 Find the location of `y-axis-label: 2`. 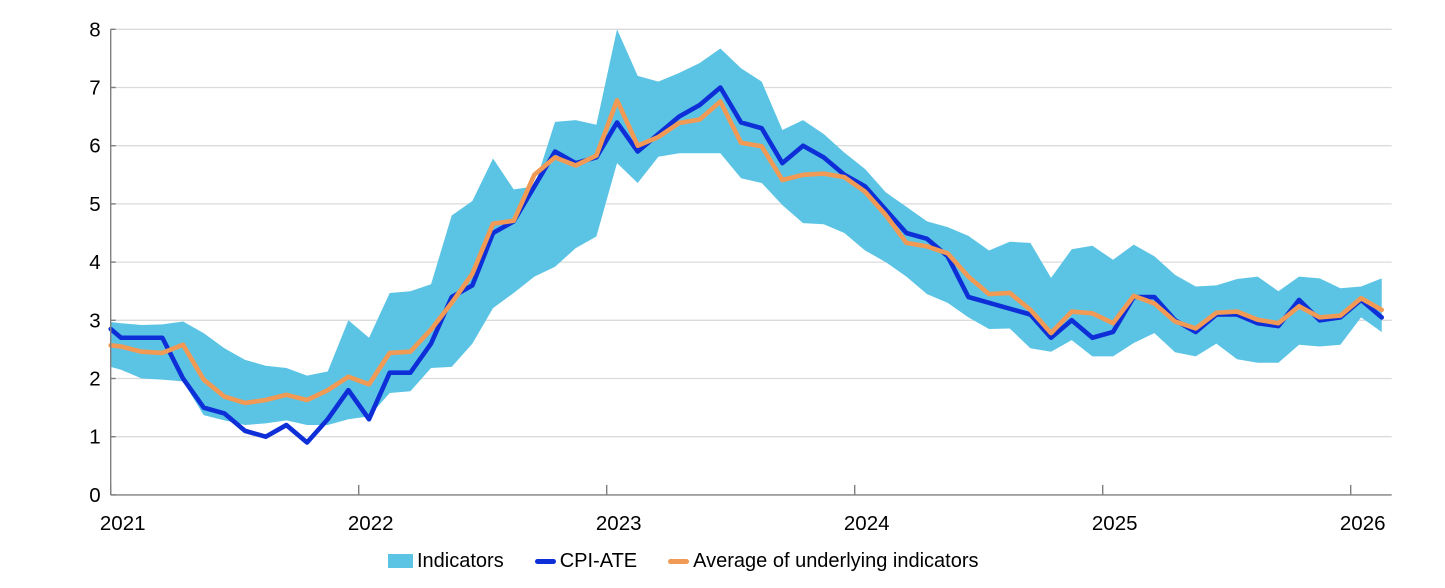

y-axis-label: 2 is located at coordinates (94, 379).